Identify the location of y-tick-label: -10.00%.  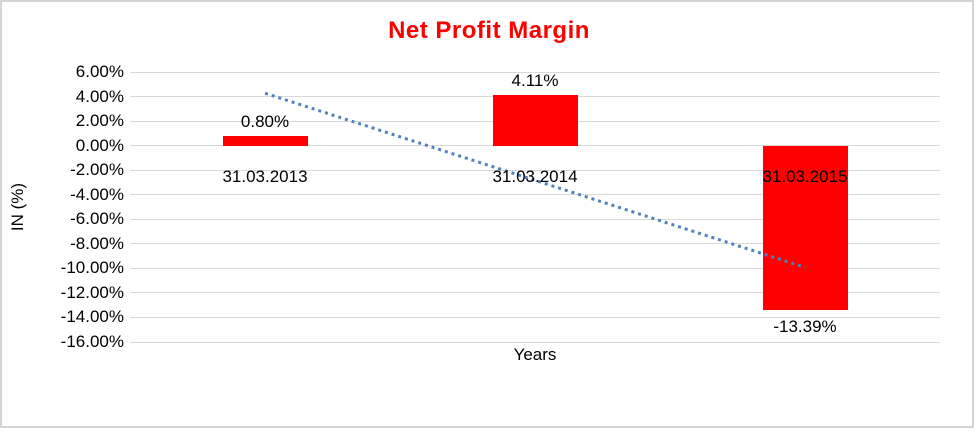
(92, 268).